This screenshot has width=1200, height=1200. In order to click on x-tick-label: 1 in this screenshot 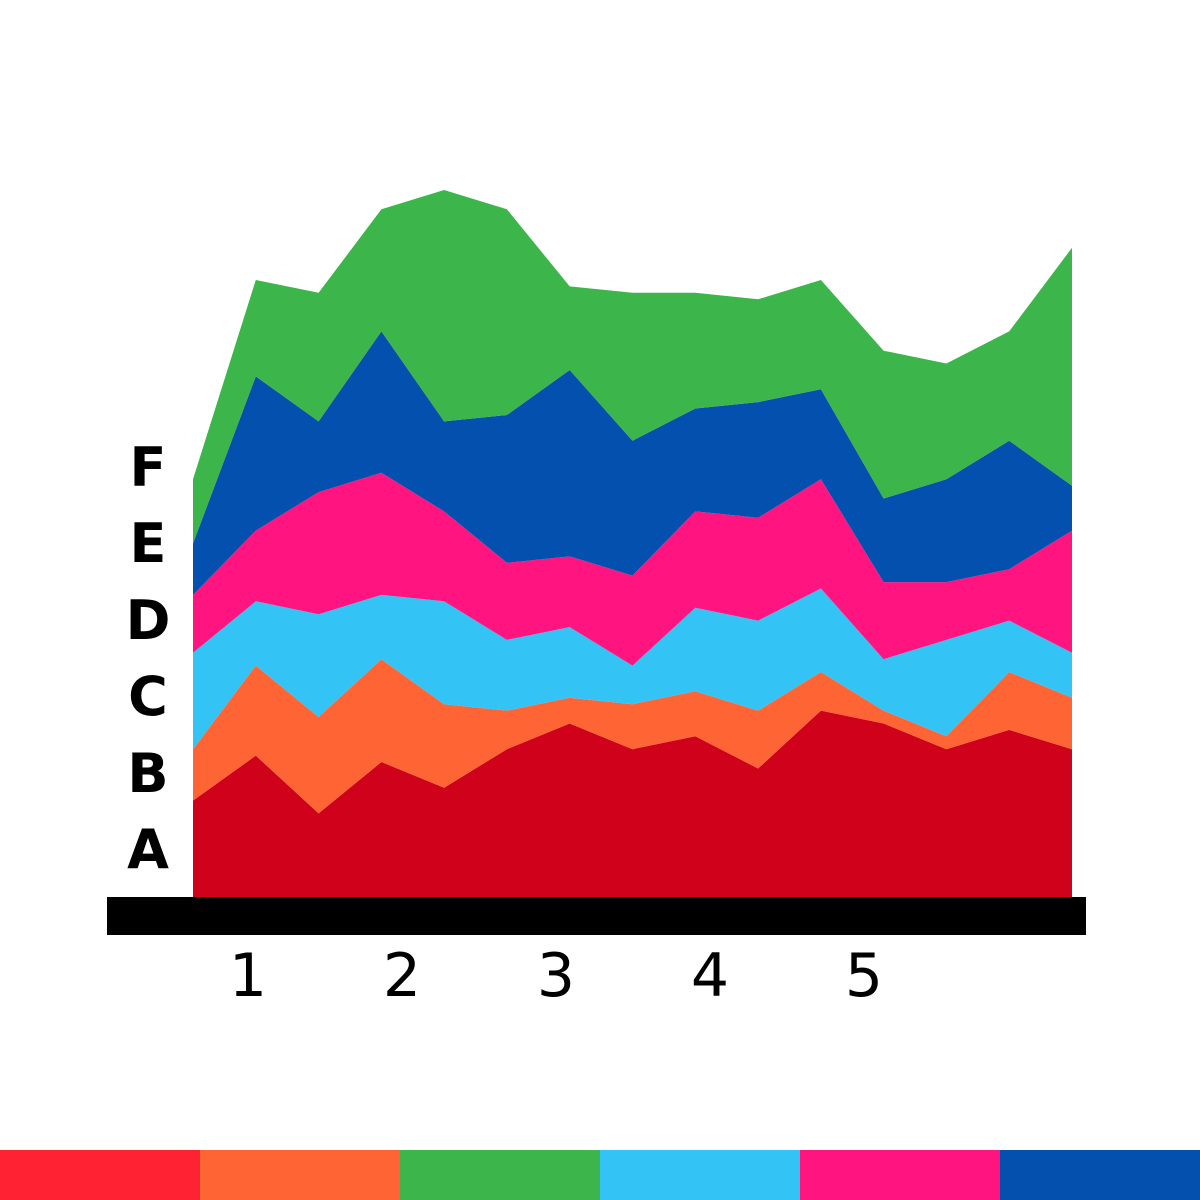, I will do `click(248, 976)`.